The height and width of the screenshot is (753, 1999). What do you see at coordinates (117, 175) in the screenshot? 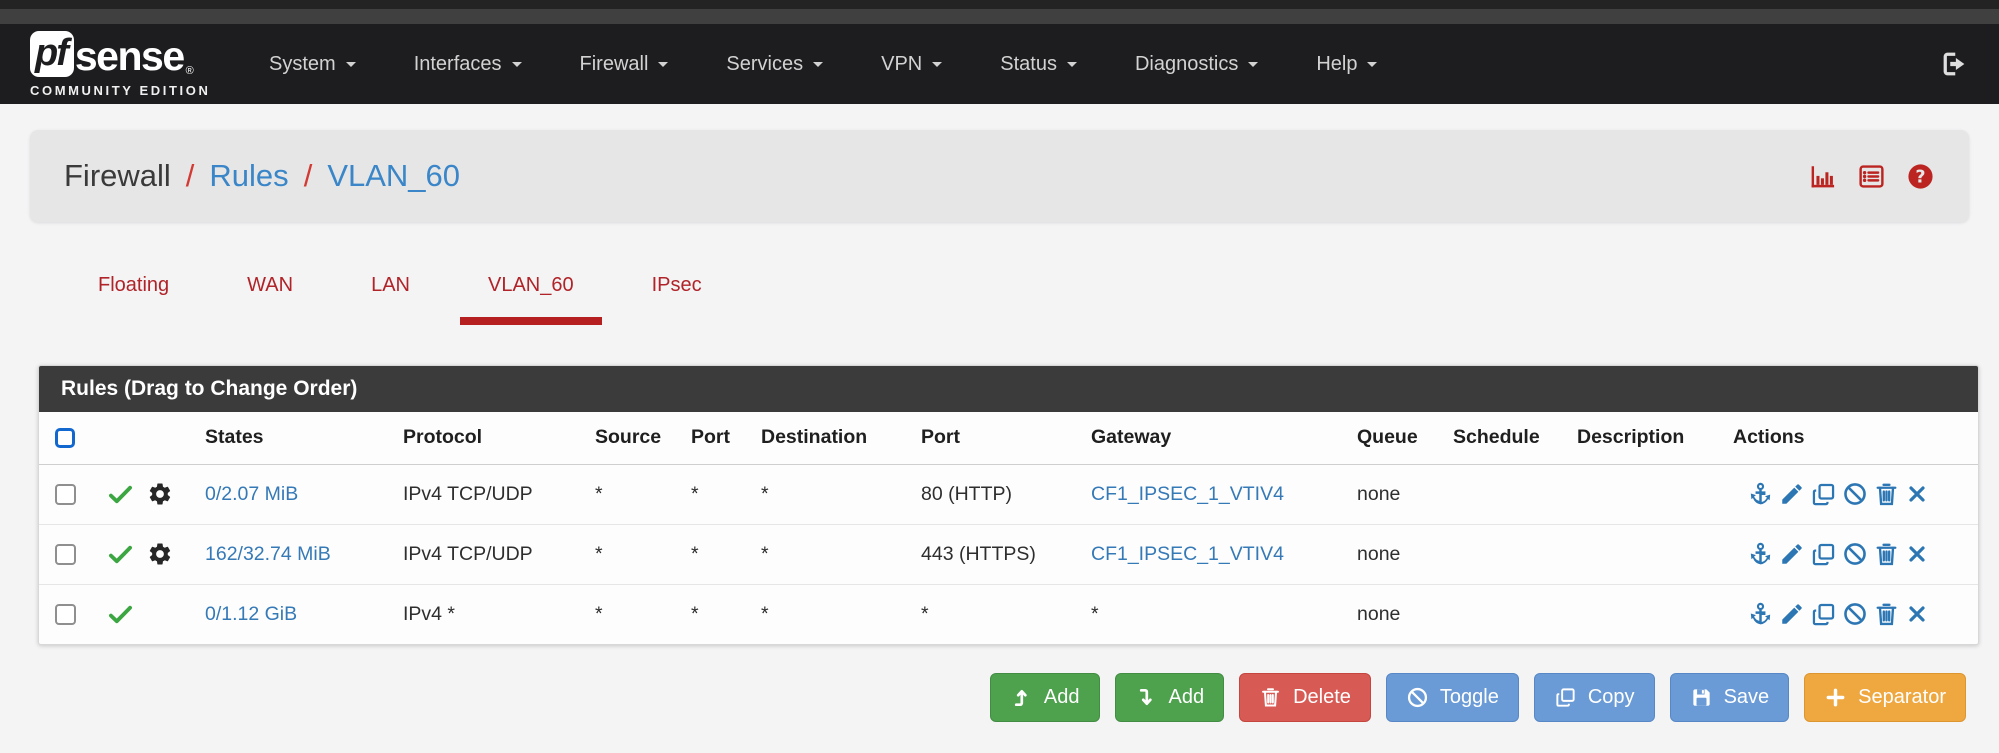
I see `breadcrumb-root: Firewall` at bounding box center [117, 175].